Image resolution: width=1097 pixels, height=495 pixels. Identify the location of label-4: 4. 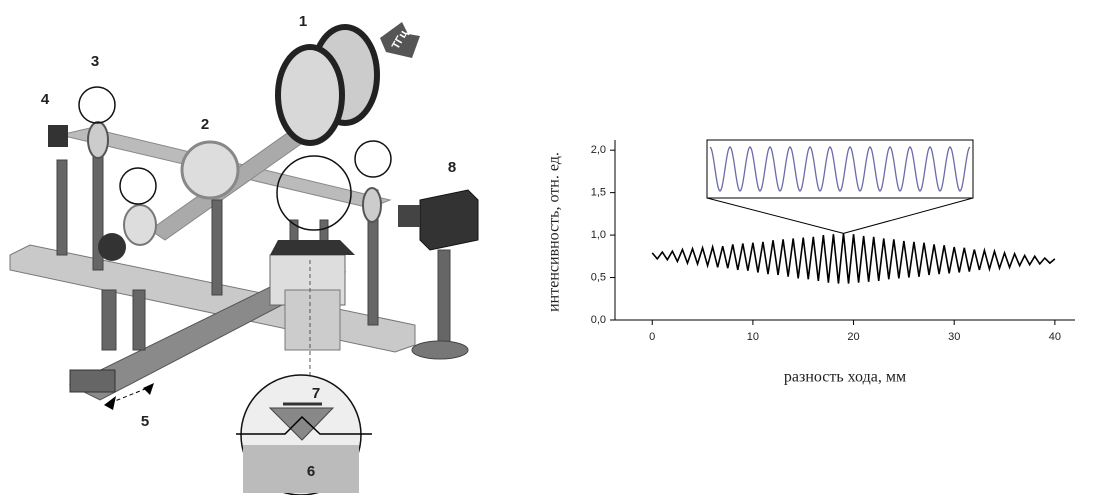
(45, 99).